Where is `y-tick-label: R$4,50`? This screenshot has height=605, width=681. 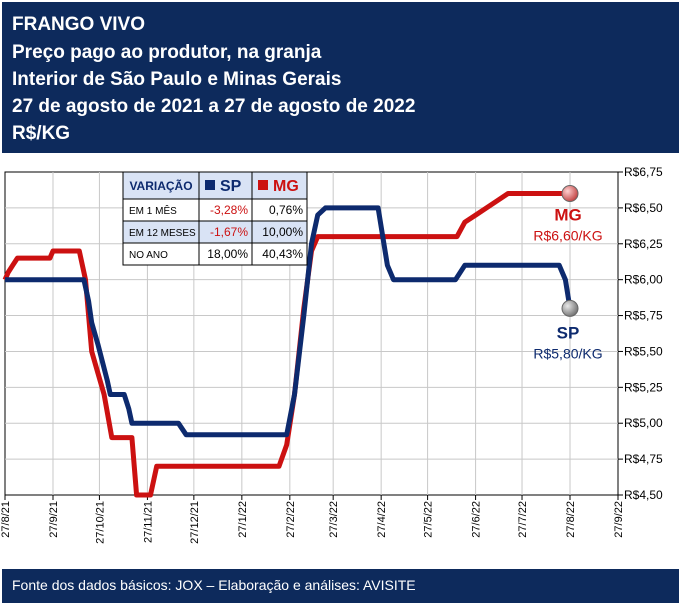 y-tick-label: R$4,50 is located at coordinates (643, 495).